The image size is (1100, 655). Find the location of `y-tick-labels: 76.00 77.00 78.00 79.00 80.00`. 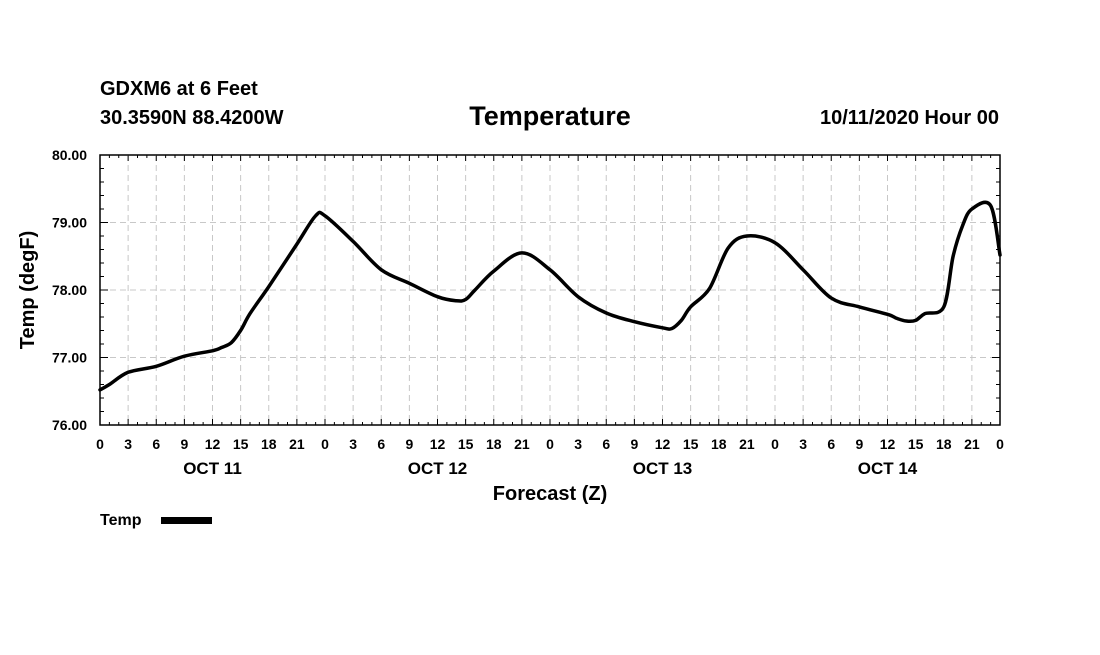

y-tick-labels: 76.00 77.00 78.00 79.00 80.00 is located at coordinates (69, 290).